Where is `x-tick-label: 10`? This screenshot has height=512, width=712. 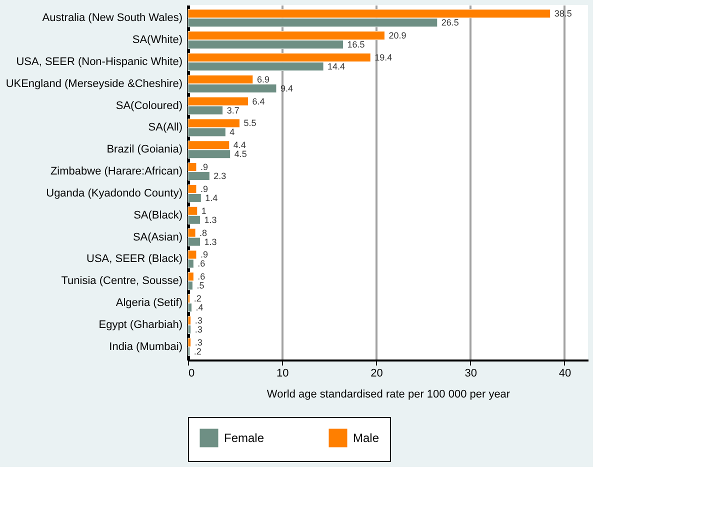 x-tick-label: 10 is located at coordinates (282, 374).